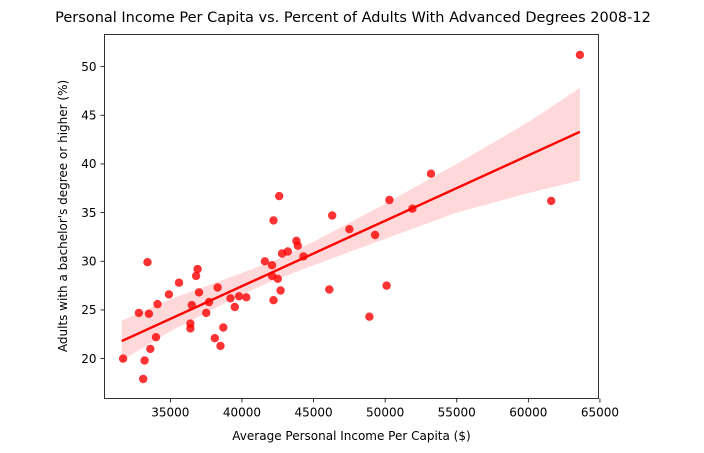 This screenshot has width=704, height=453. I want to click on x-tick-label: 45000, so click(313, 413).